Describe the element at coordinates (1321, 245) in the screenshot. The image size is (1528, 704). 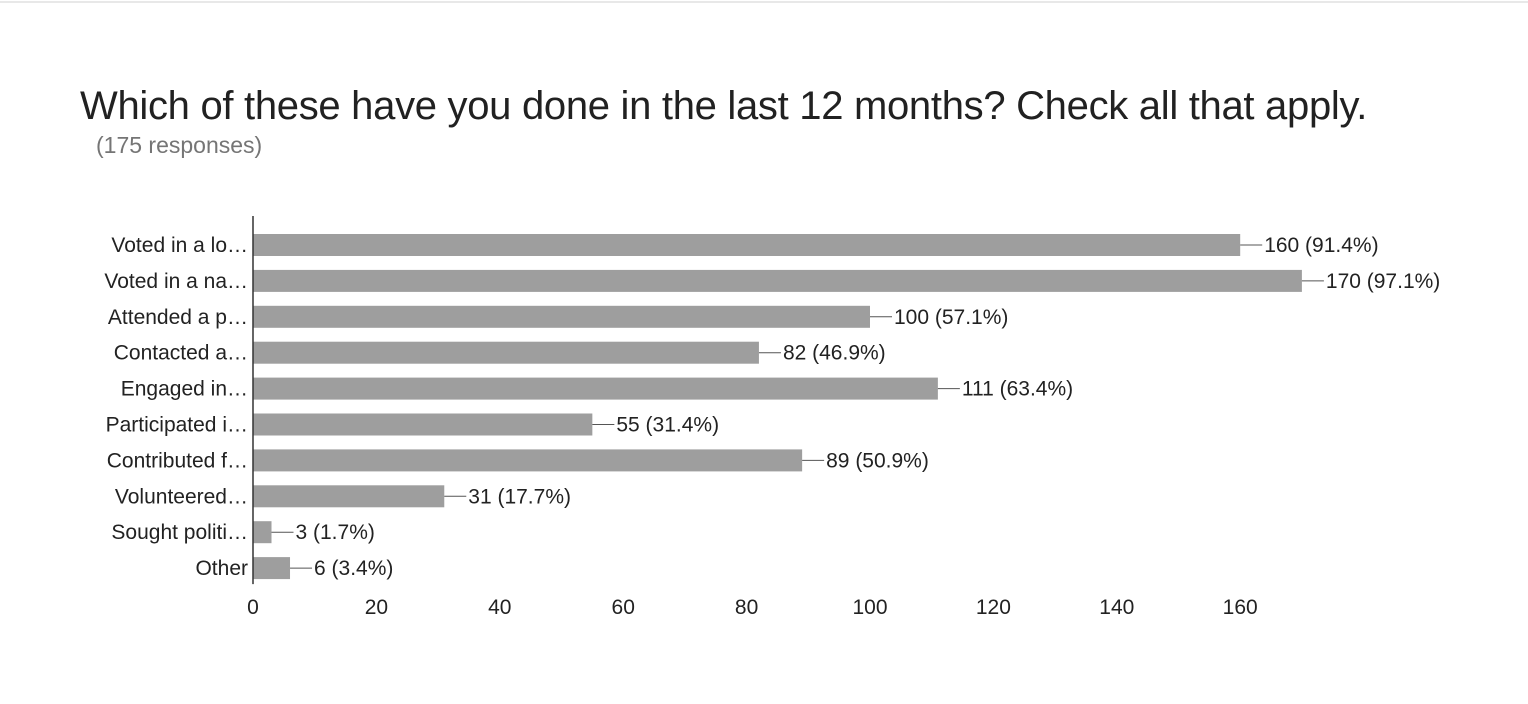
I see `data-label: 160 (91.4%)` at that location.